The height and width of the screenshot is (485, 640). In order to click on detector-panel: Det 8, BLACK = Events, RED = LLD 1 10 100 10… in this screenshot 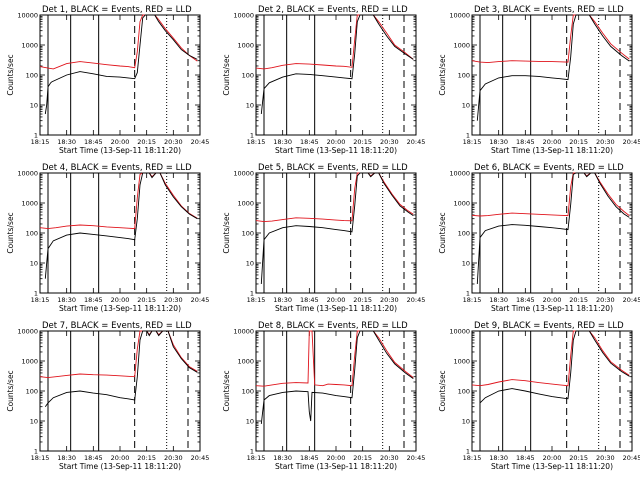, I will do `click(323, 396)`.